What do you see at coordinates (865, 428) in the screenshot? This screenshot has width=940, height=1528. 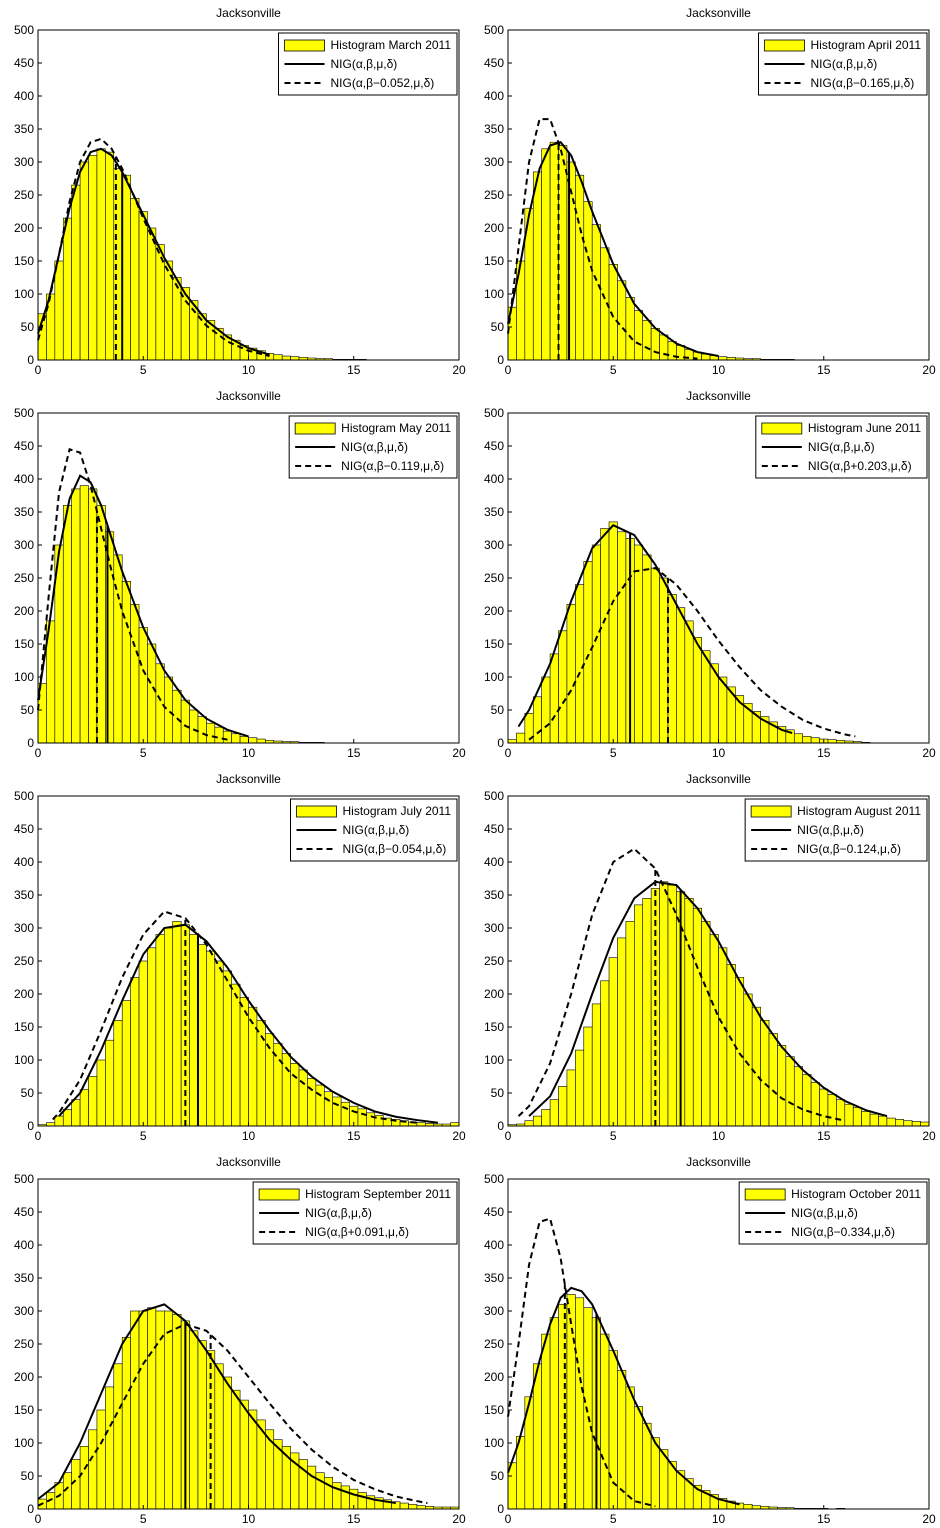 I see `legend-label: Histogram June 2011` at bounding box center [865, 428].